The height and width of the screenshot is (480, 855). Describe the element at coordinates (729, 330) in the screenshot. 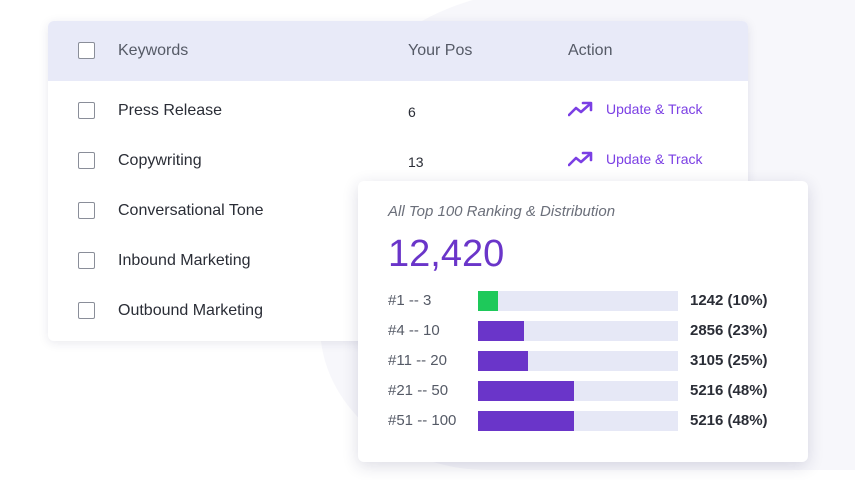

I see `rank-count-value: 2856 (23%)` at that location.